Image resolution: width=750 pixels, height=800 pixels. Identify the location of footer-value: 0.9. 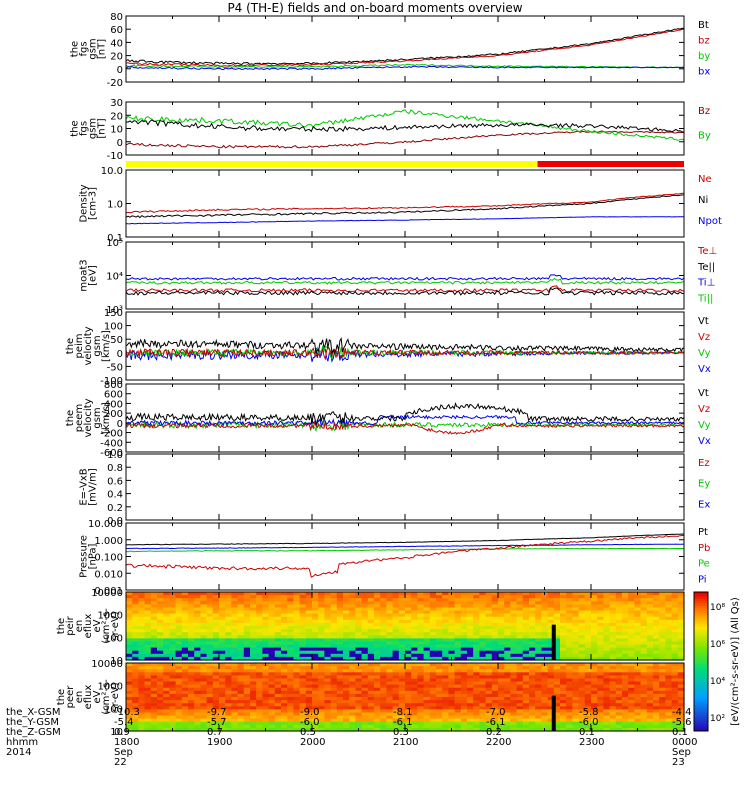
(122, 732).